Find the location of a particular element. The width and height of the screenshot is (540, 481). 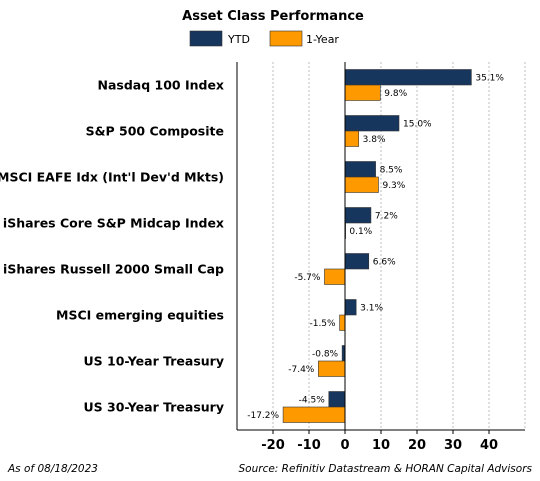

data-label-1yr: -5.7% is located at coordinates (307, 278).